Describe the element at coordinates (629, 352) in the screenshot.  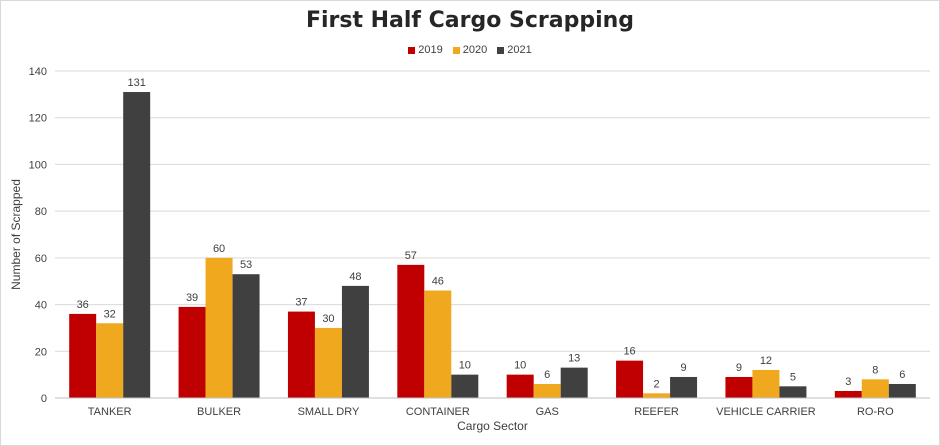
I see `data-label: 16` at that location.